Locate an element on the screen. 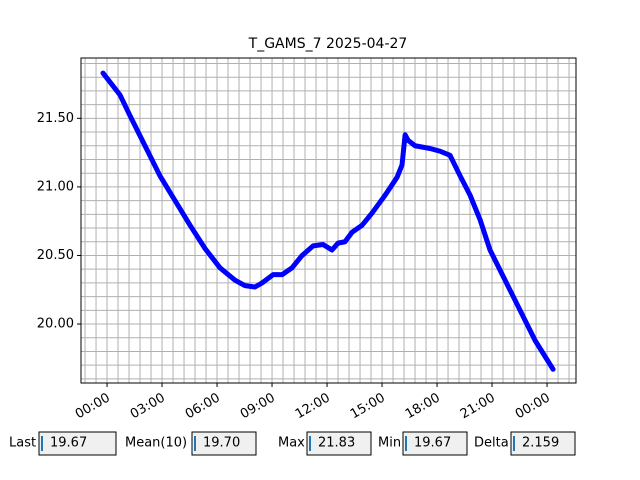 The image size is (640, 480). x-tick-label: 18:00 is located at coordinates (423, 407).